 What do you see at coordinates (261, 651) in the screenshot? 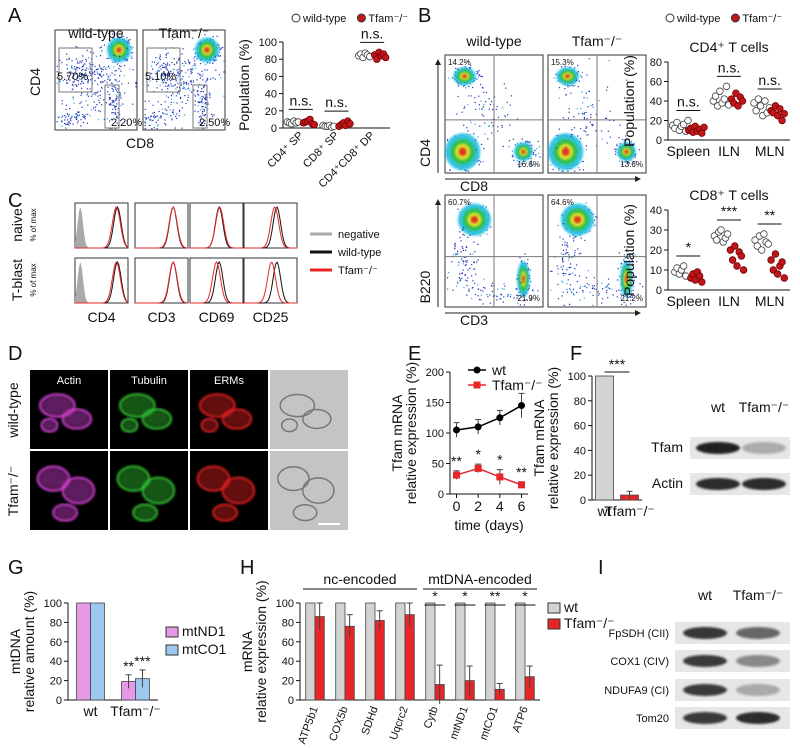
I see `y-axis-label: relative expression (%)` at bounding box center [261, 651].